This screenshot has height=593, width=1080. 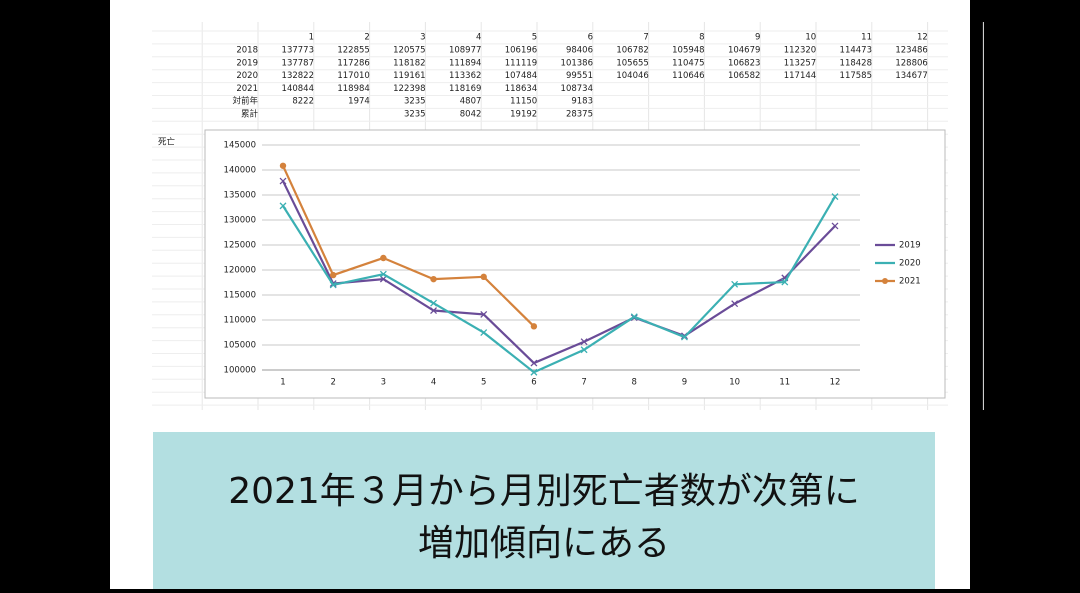 I want to click on table-cell: 107484, so click(x=521, y=76).